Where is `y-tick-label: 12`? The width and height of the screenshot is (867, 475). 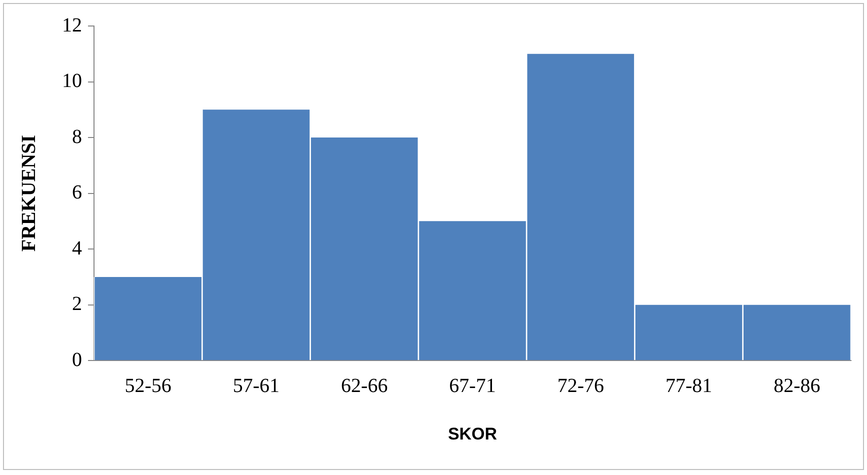 y-tick-label: 12 is located at coordinates (72, 25).